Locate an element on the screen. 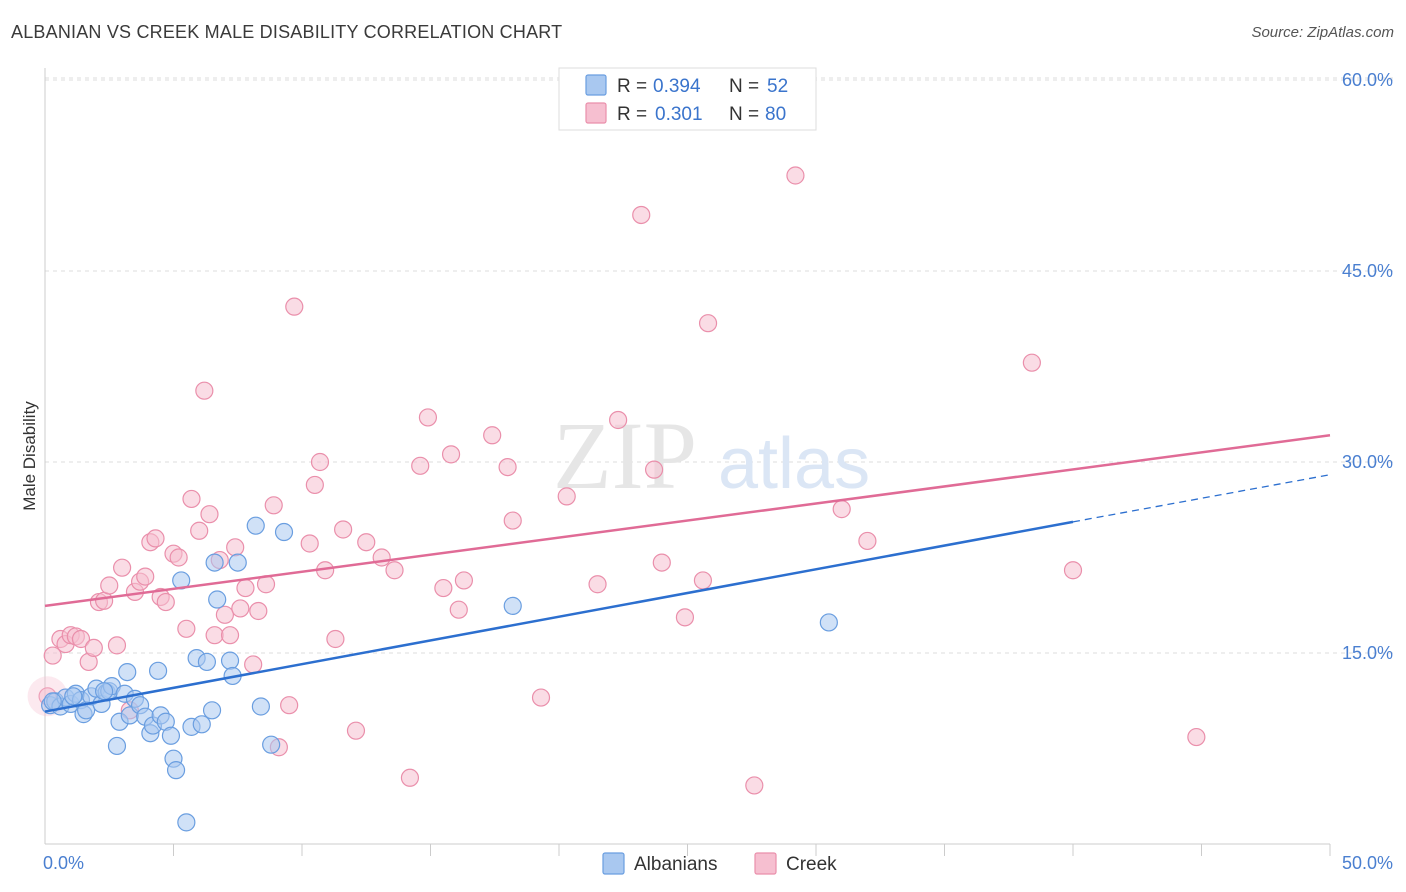 Image resolution: width=1406 pixels, height=892 pixels. legend-n-label-albanians: N = is located at coordinates (744, 86).